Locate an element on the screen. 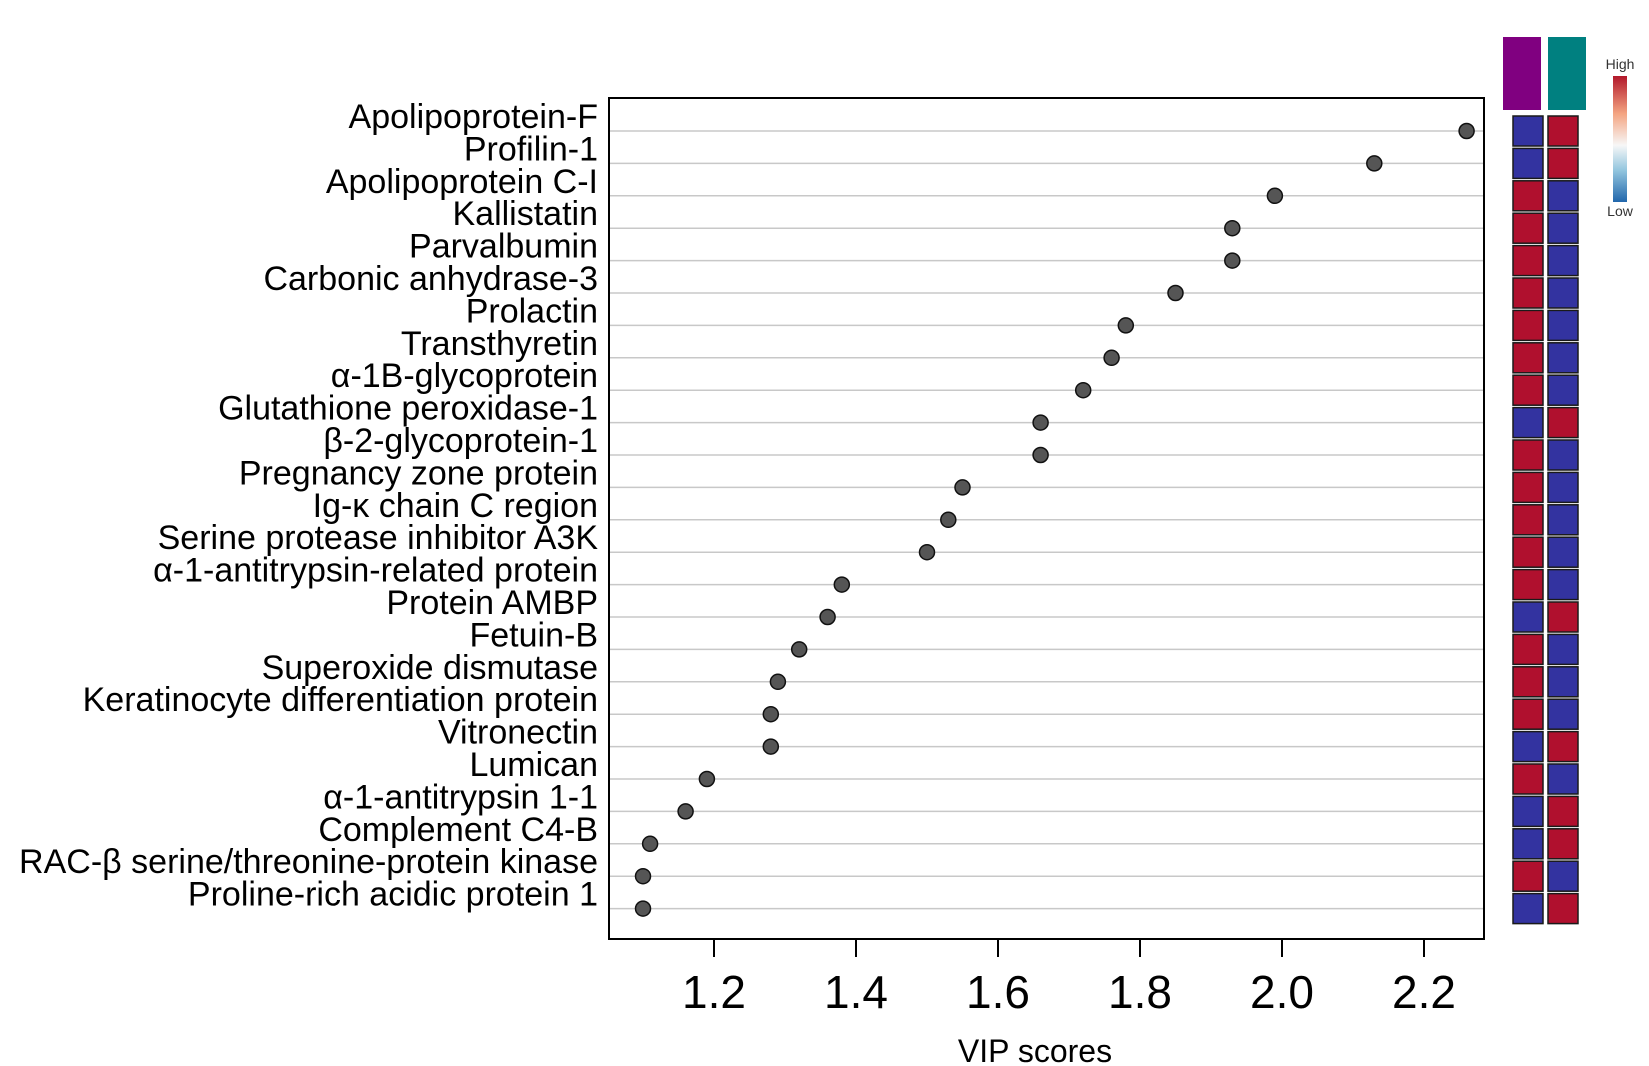  x-tick-label: 1.6 is located at coordinates (998, 992).